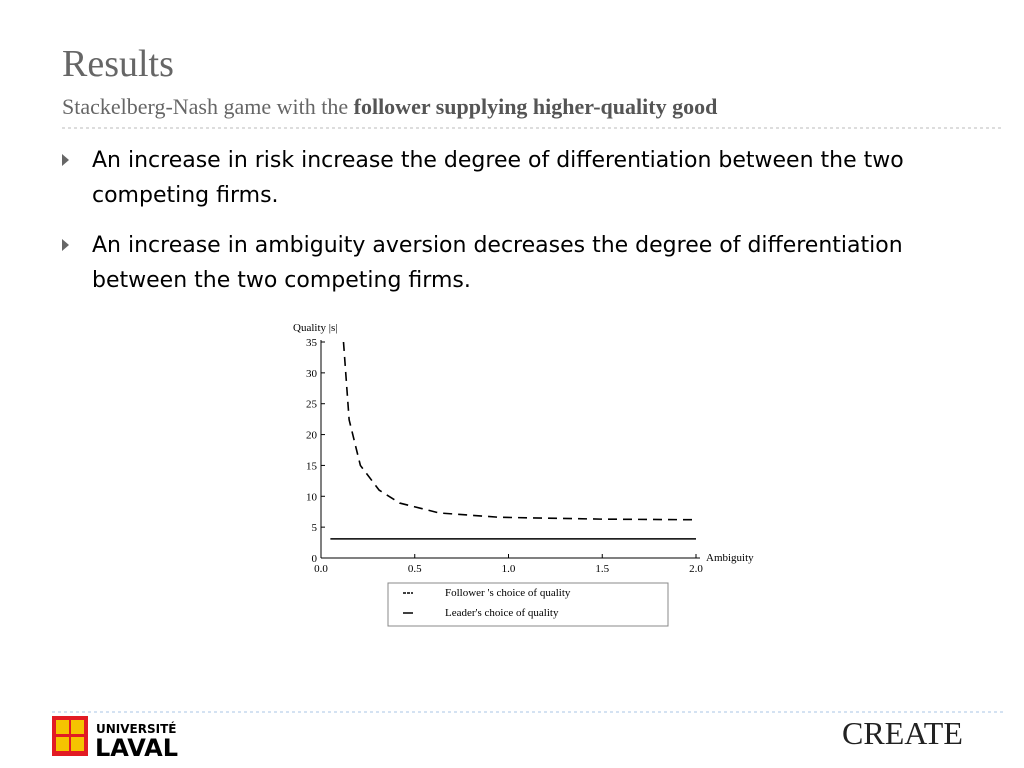 This screenshot has width=1024, height=768. I want to click on x-tick-label: 2.0, so click(696, 569).